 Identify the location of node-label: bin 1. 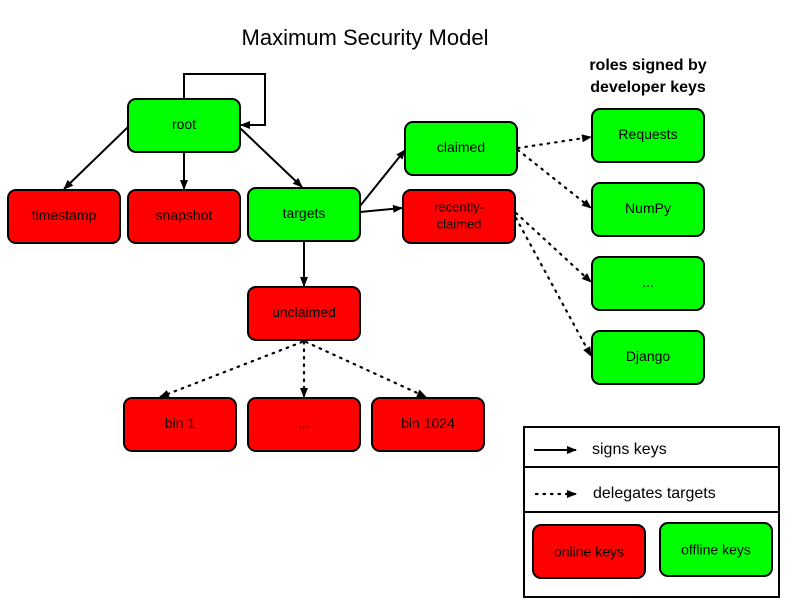
(180, 423).